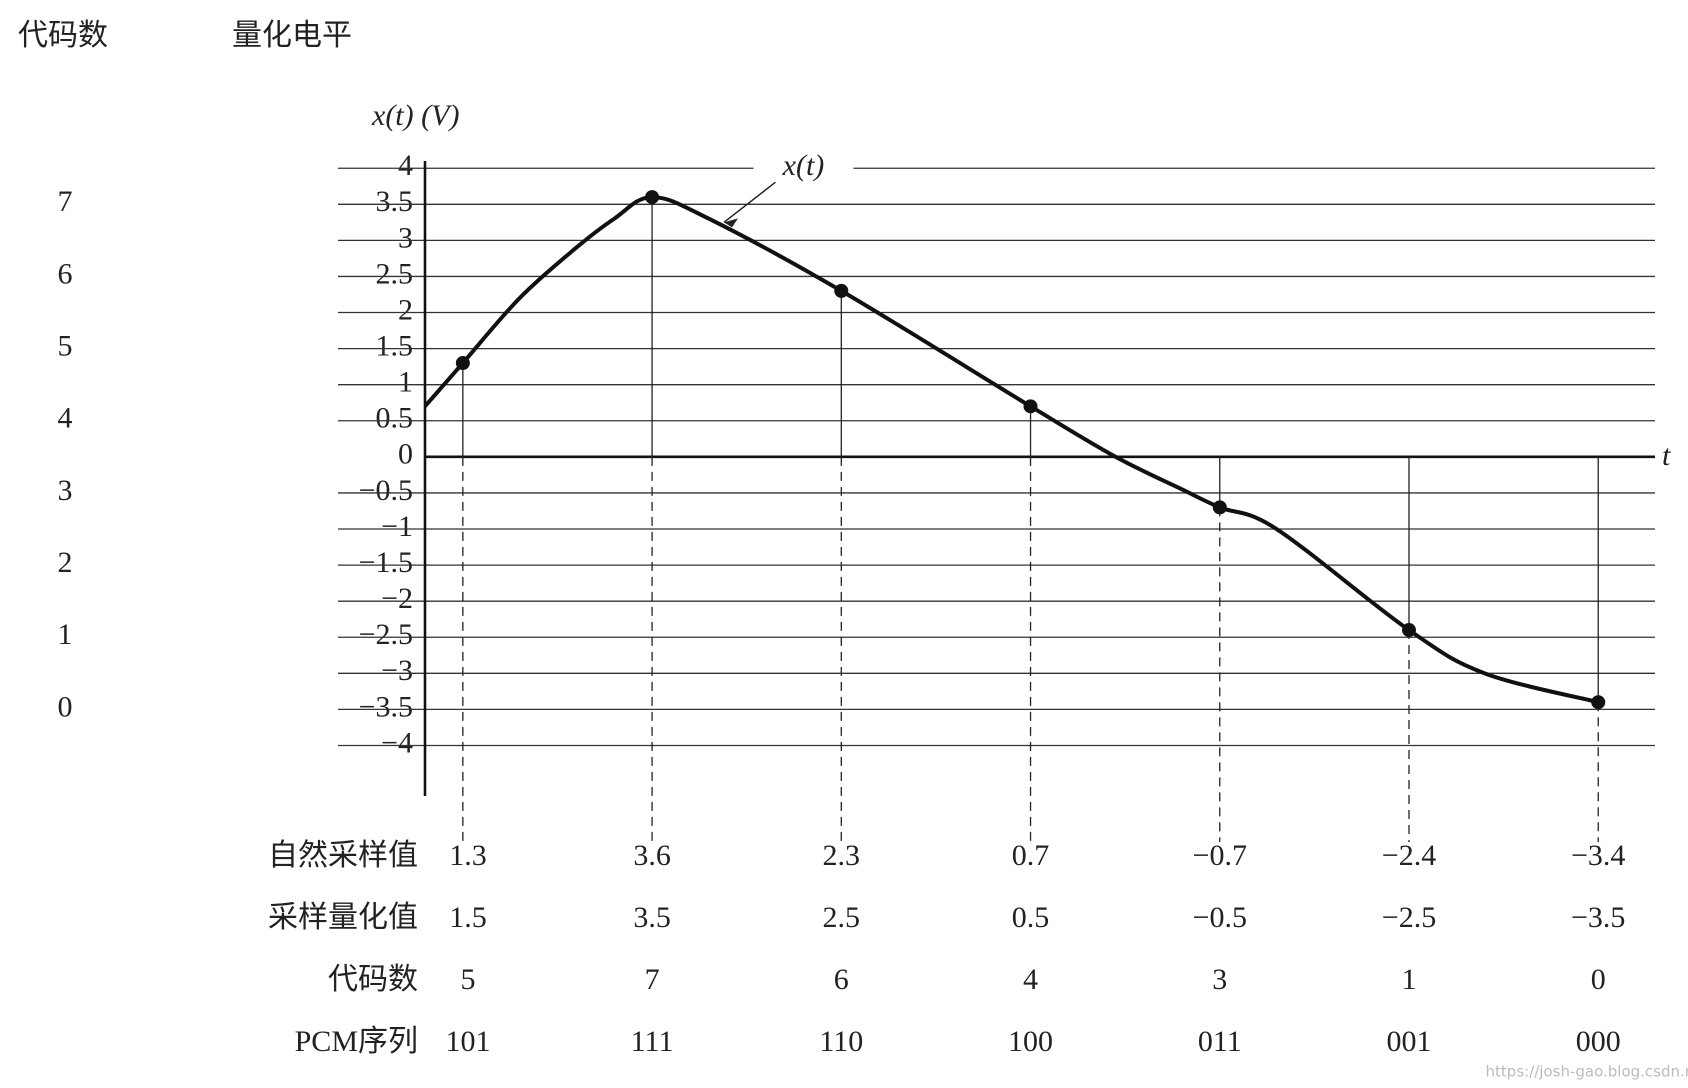 This screenshot has width=1688, height=1088. What do you see at coordinates (386, 634) in the screenshot?
I see `y-tick-label: −2.5` at bounding box center [386, 634].